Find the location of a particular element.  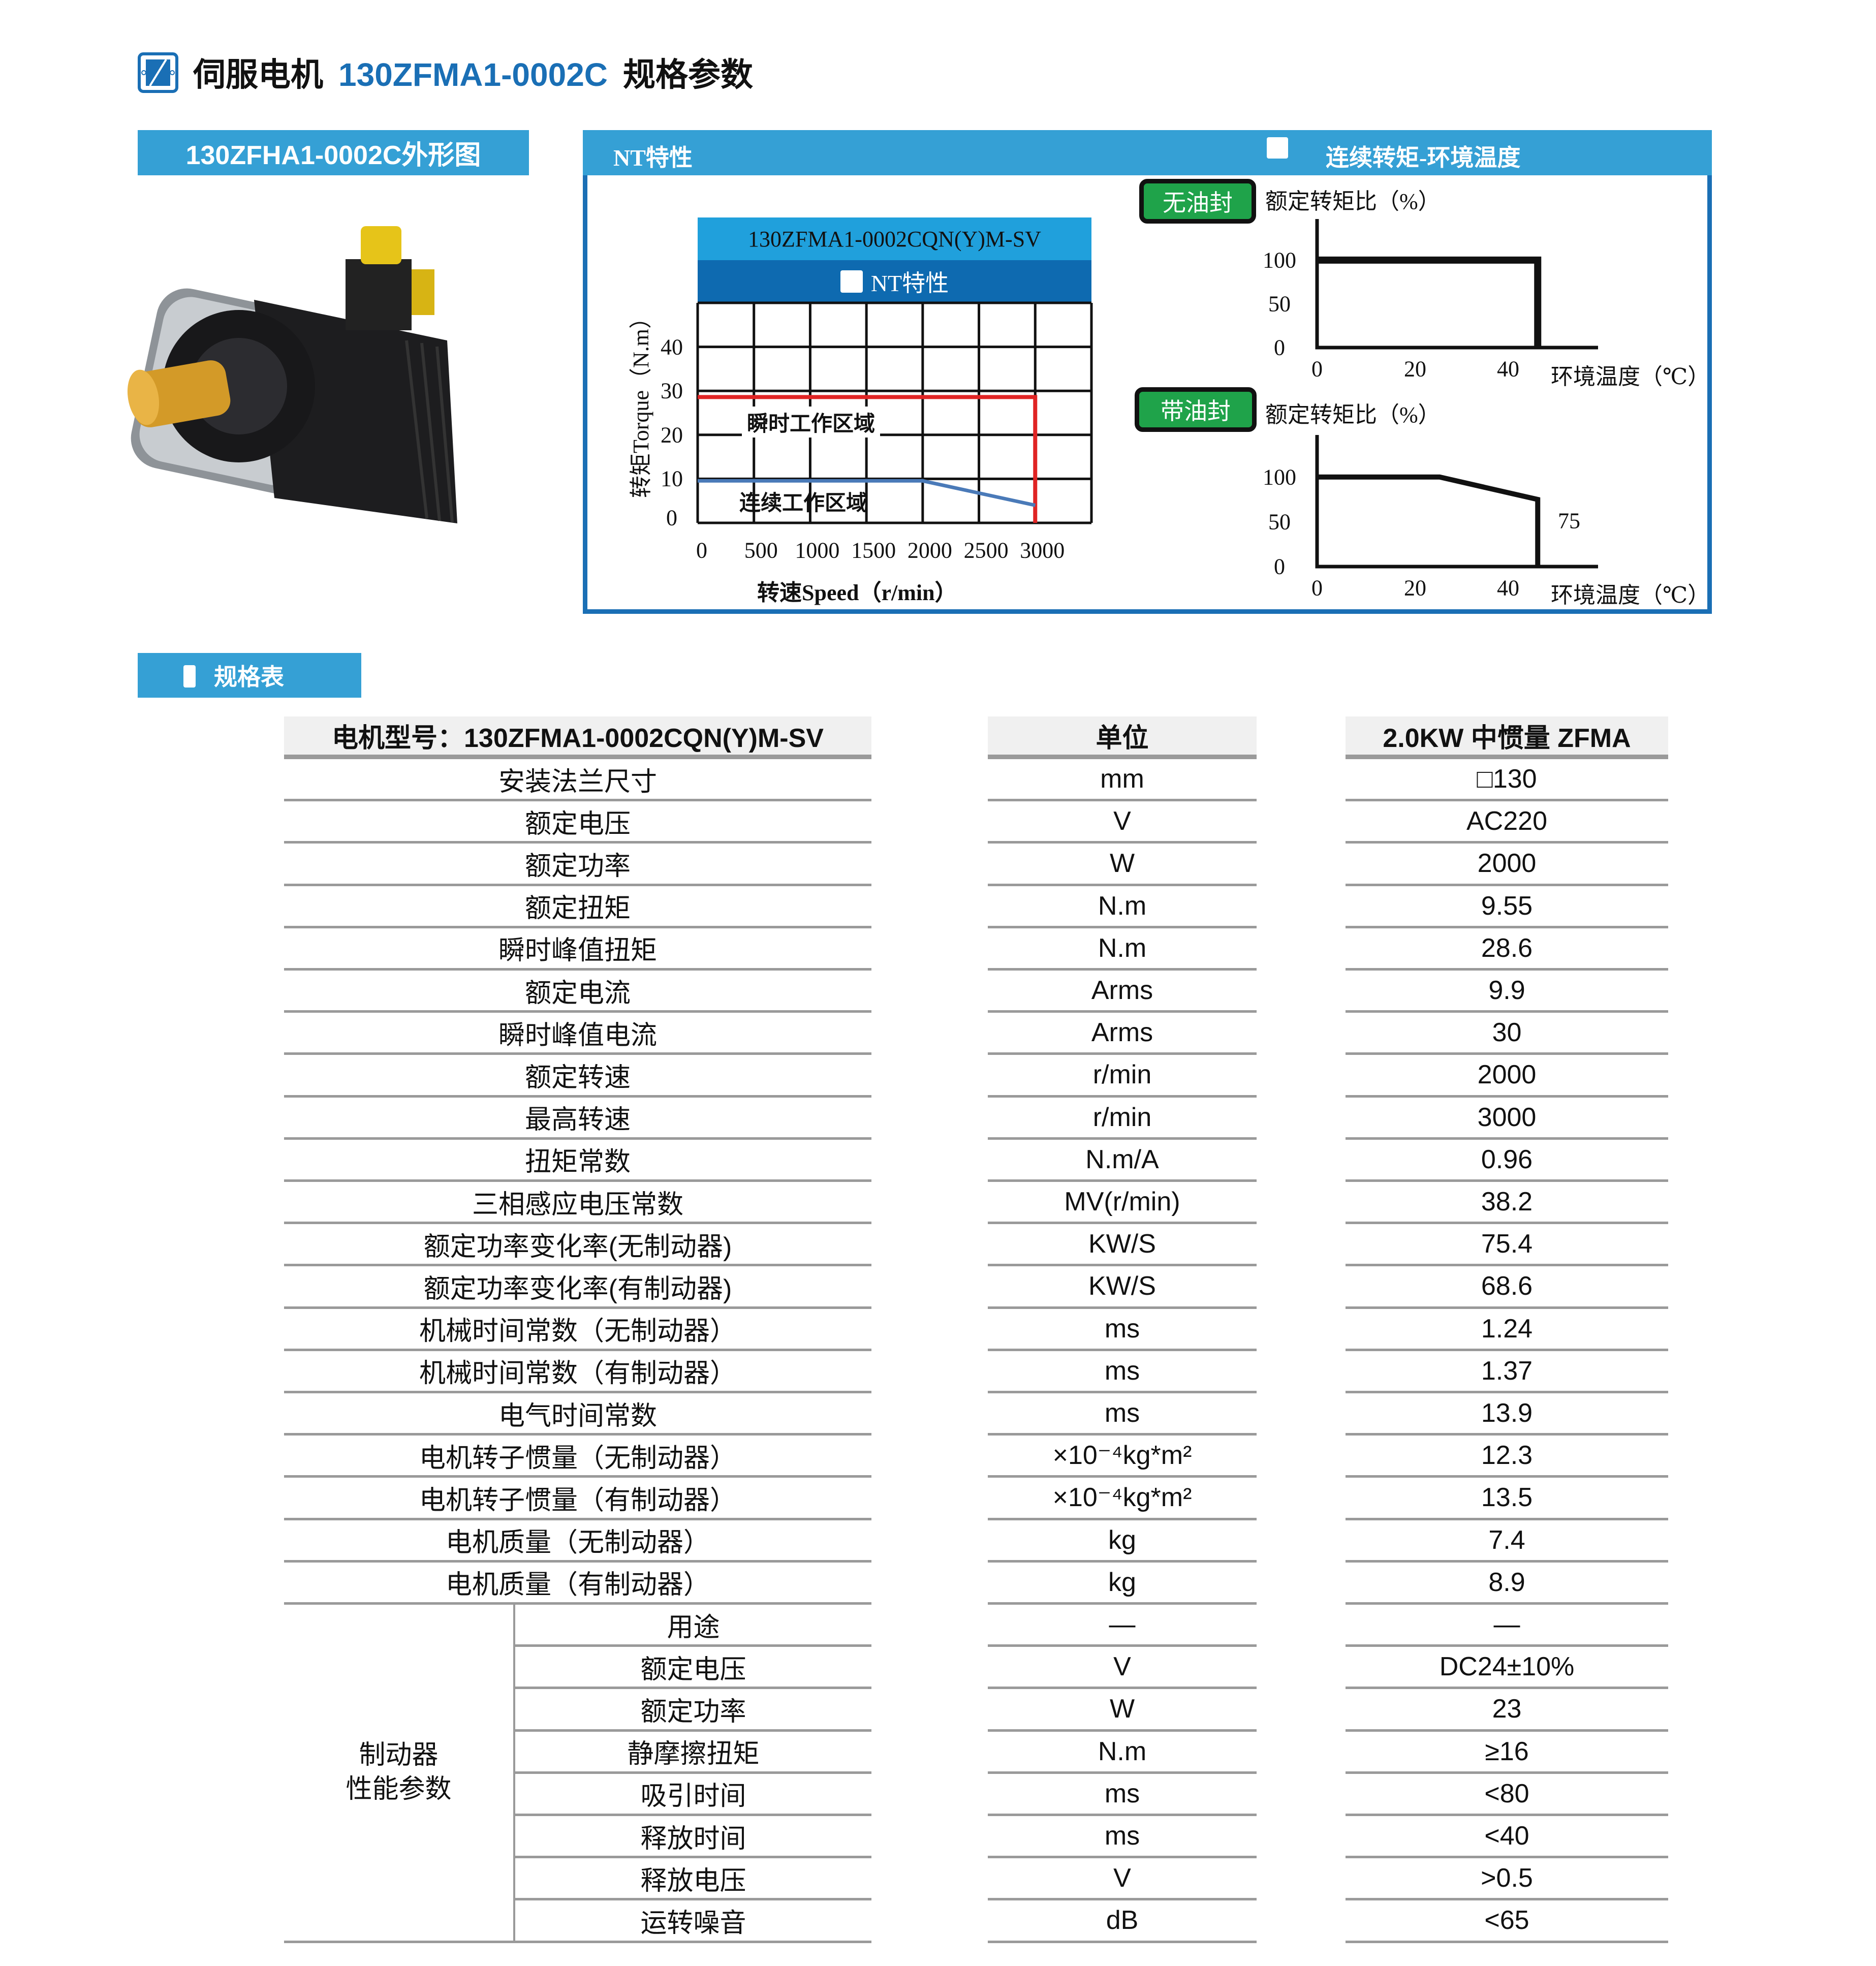

spec-row-label: 额定扭矩 is located at coordinates (577, 907).